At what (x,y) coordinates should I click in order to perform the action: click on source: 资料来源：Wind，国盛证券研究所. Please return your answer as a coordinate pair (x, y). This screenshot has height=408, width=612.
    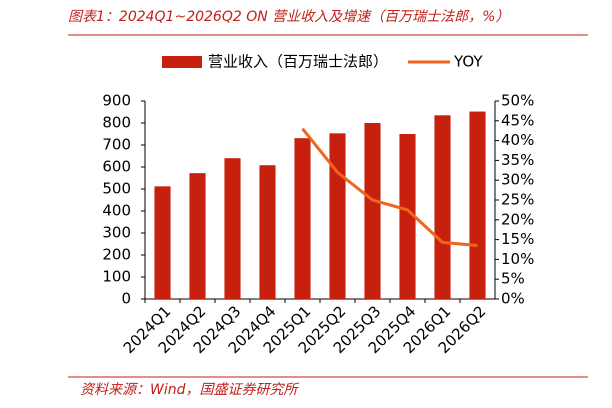
    Looking at the image, I should click on (189, 390).